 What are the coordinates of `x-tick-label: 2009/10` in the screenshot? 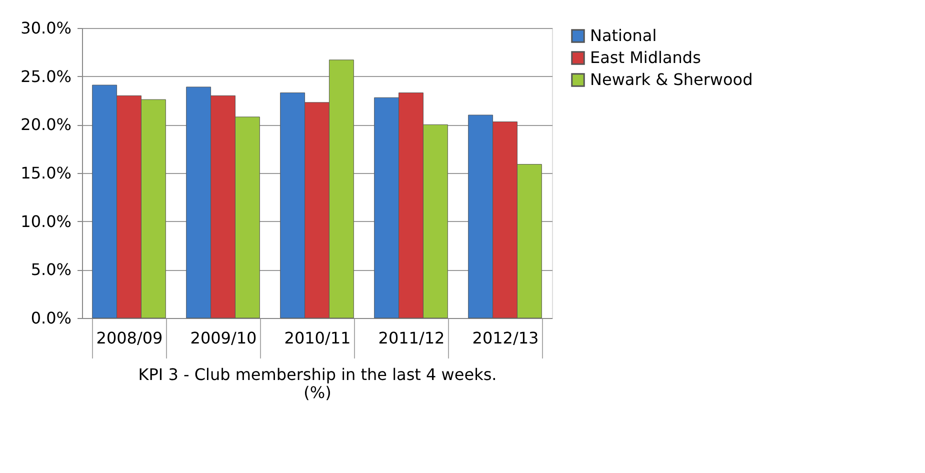 It's located at (223, 338).